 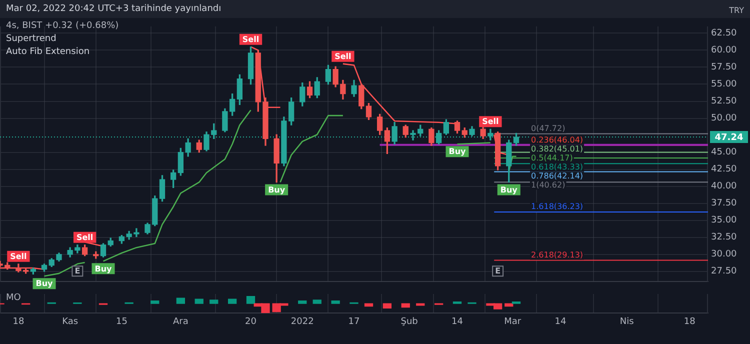 What do you see at coordinates (114, 9) in the screenshot?
I see `chart-title: Mar 02, 2022 20:42 UTC+3 tarihinde yayınlandı` at bounding box center [114, 9].